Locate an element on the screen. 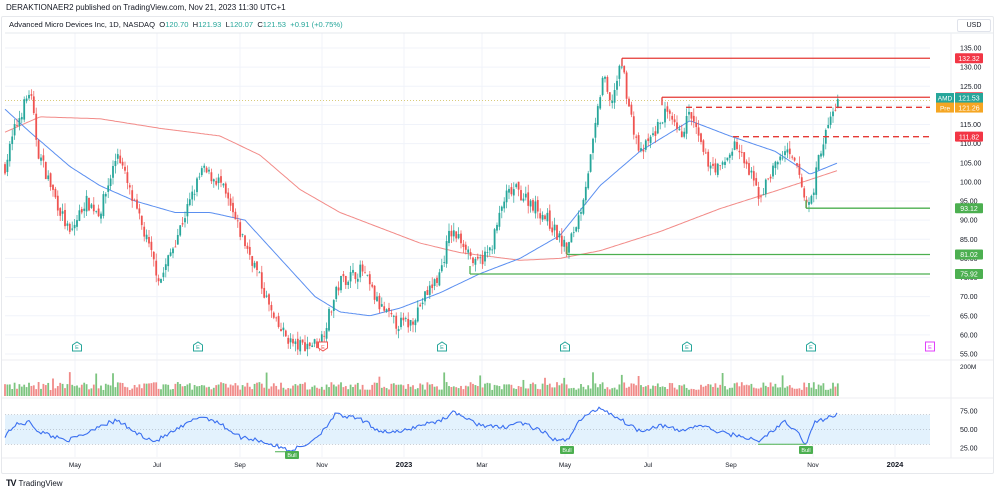 Image resolution: width=1000 pixels, height=493 pixels. symbol-name: Advanced Micro Devices Inc, 1D, NASDAQ is located at coordinates (82, 24).